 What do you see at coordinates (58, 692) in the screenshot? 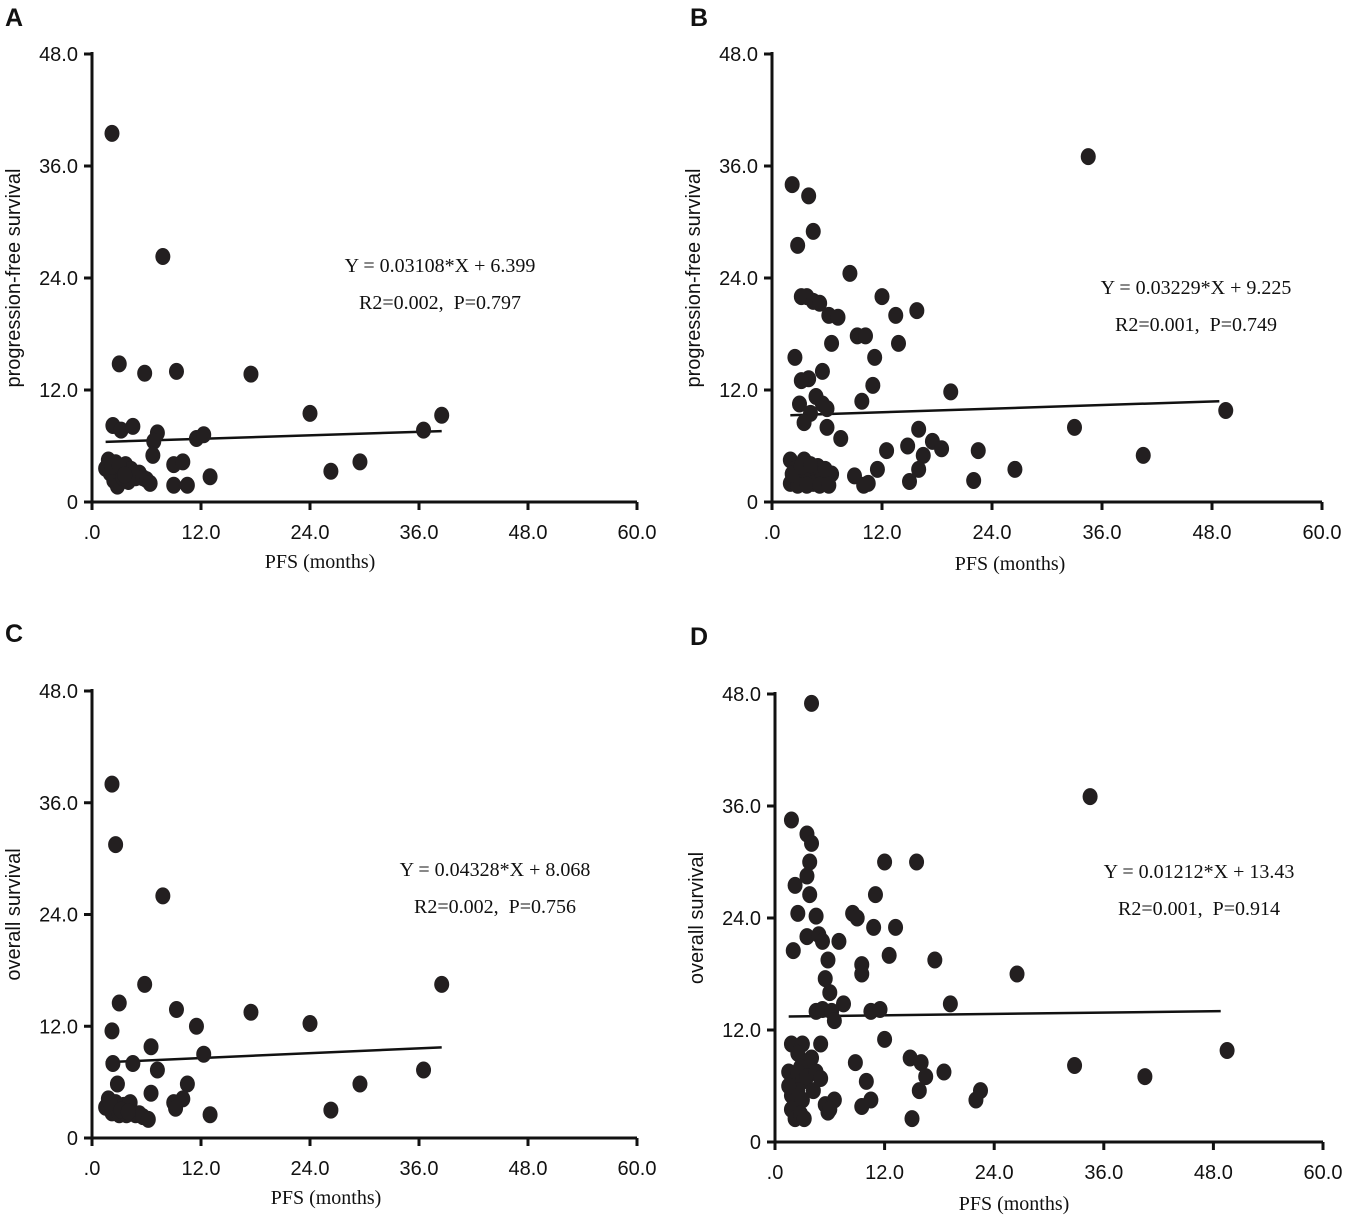
I see `y-tick-label: 48.0` at bounding box center [58, 692].